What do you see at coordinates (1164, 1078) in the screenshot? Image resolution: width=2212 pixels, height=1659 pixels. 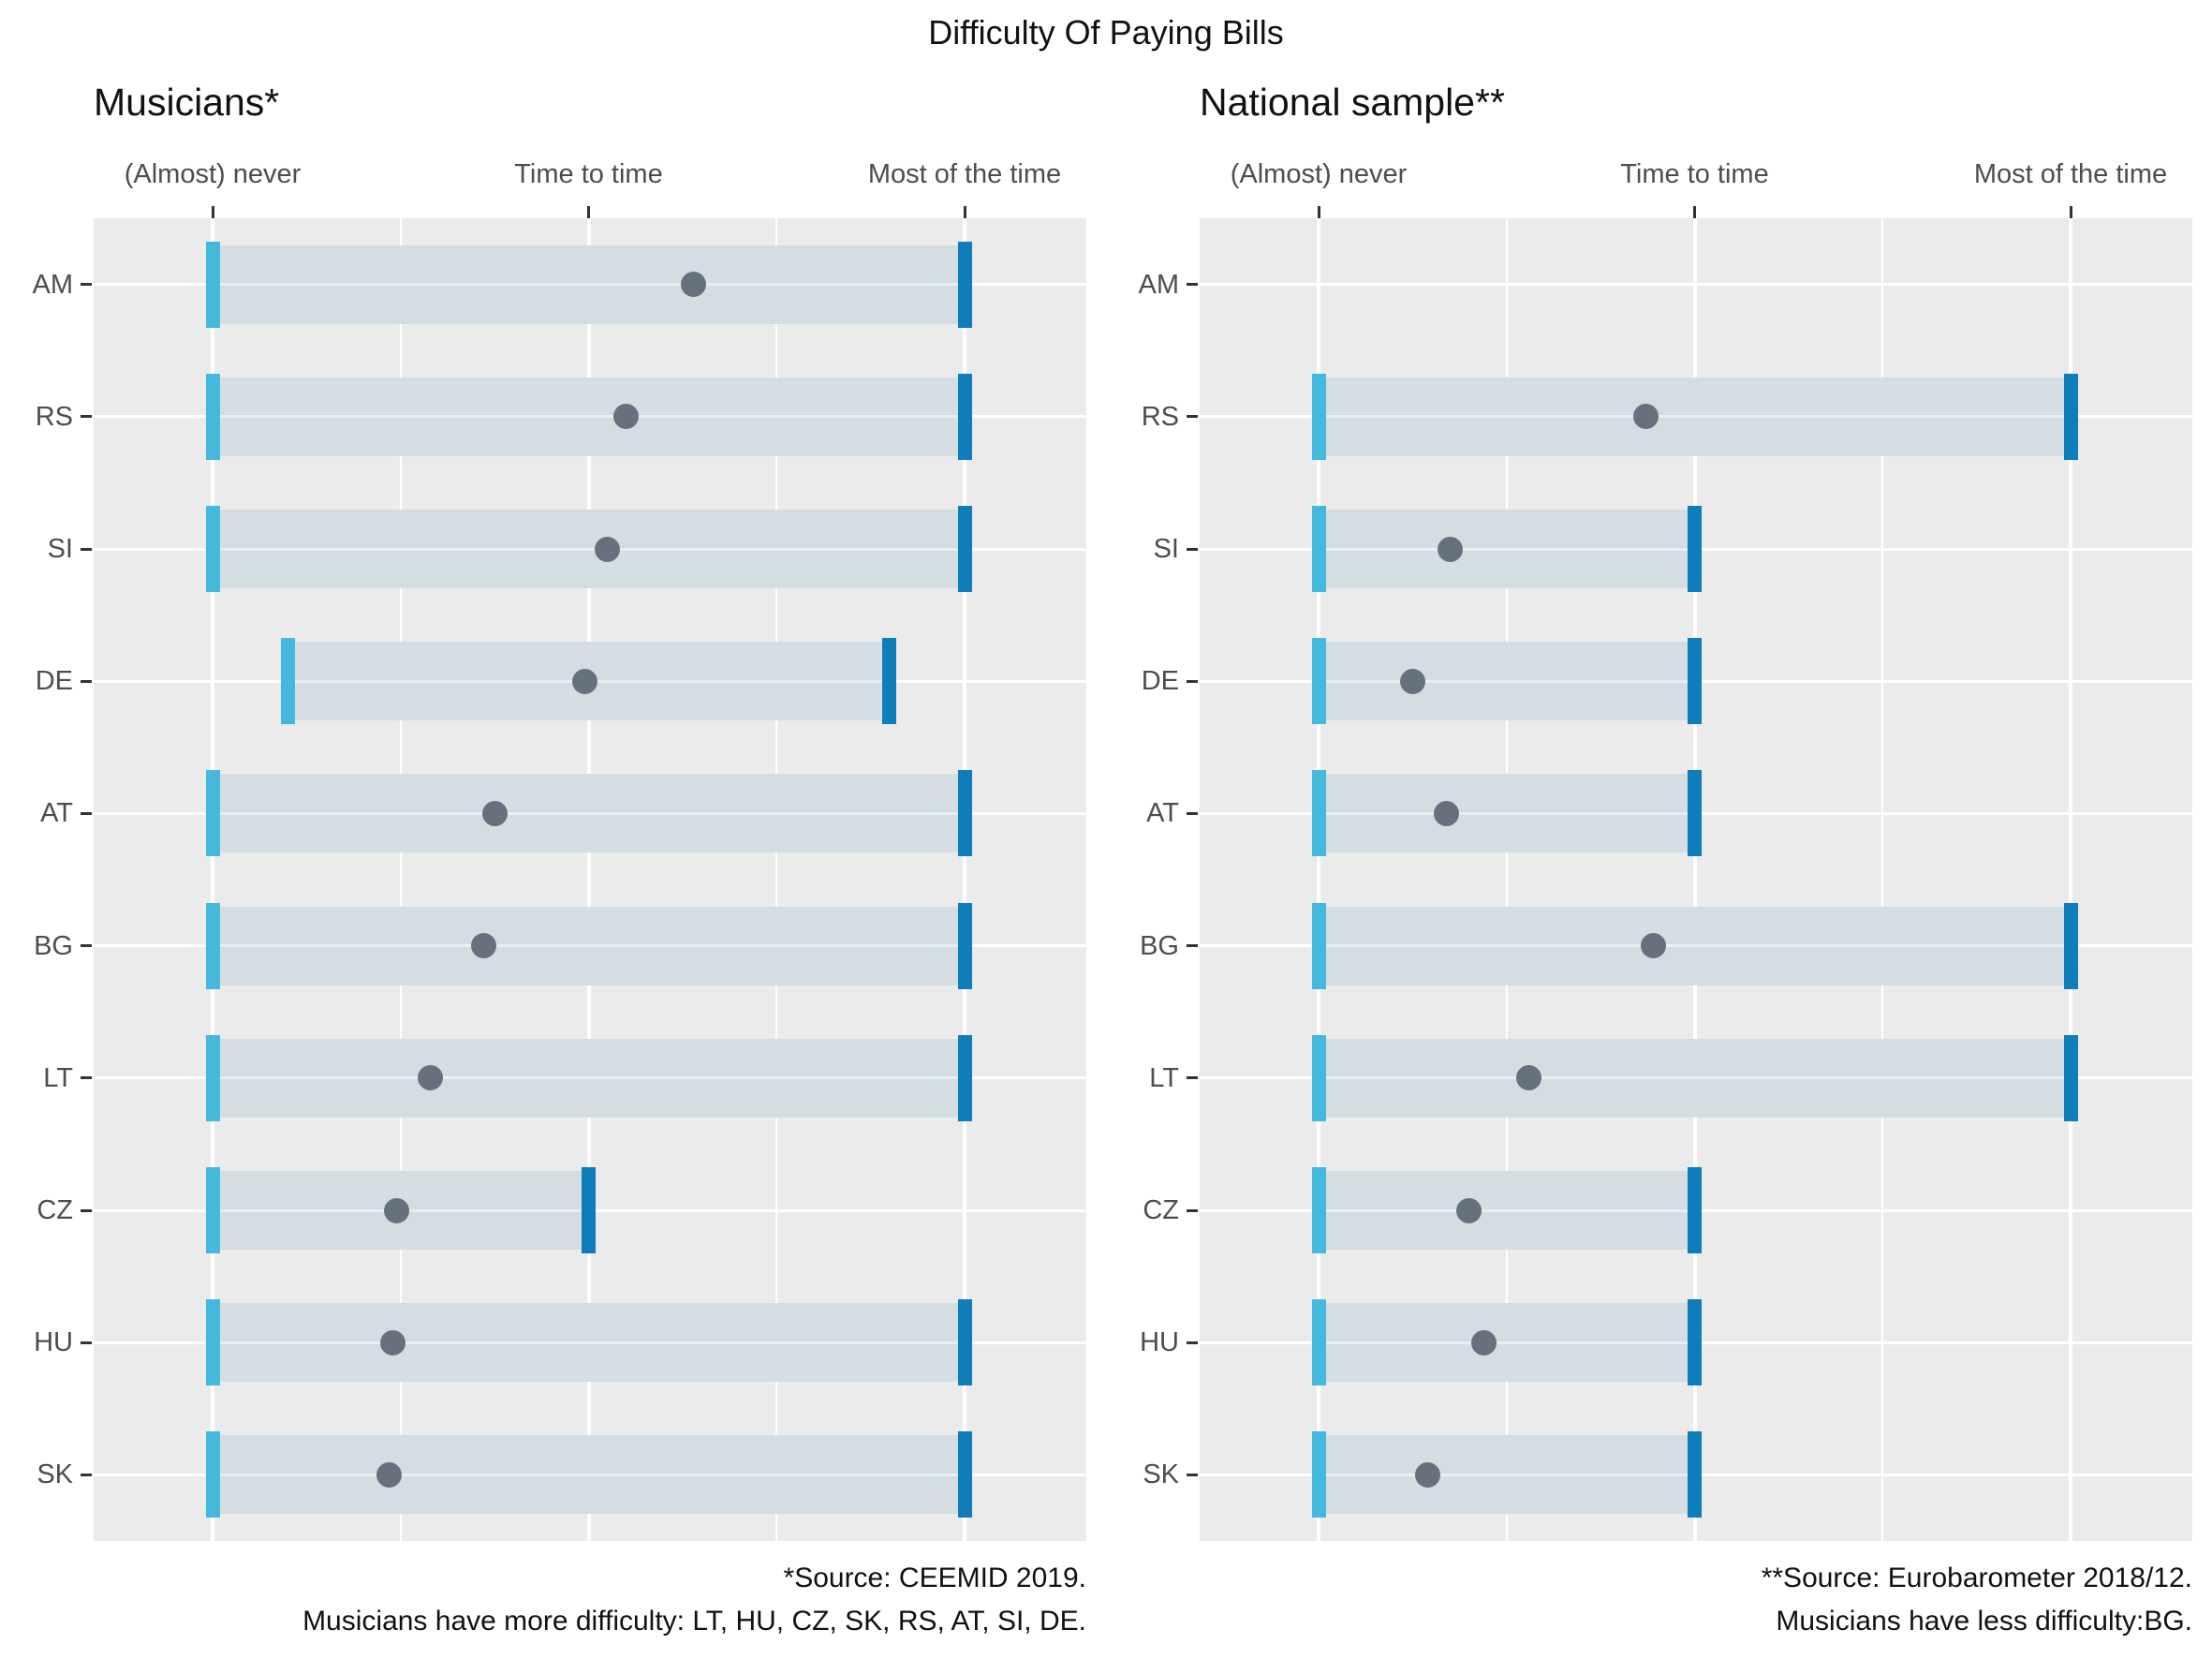 I see `y-axis-label-LT: LT` at bounding box center [1164, 1078].